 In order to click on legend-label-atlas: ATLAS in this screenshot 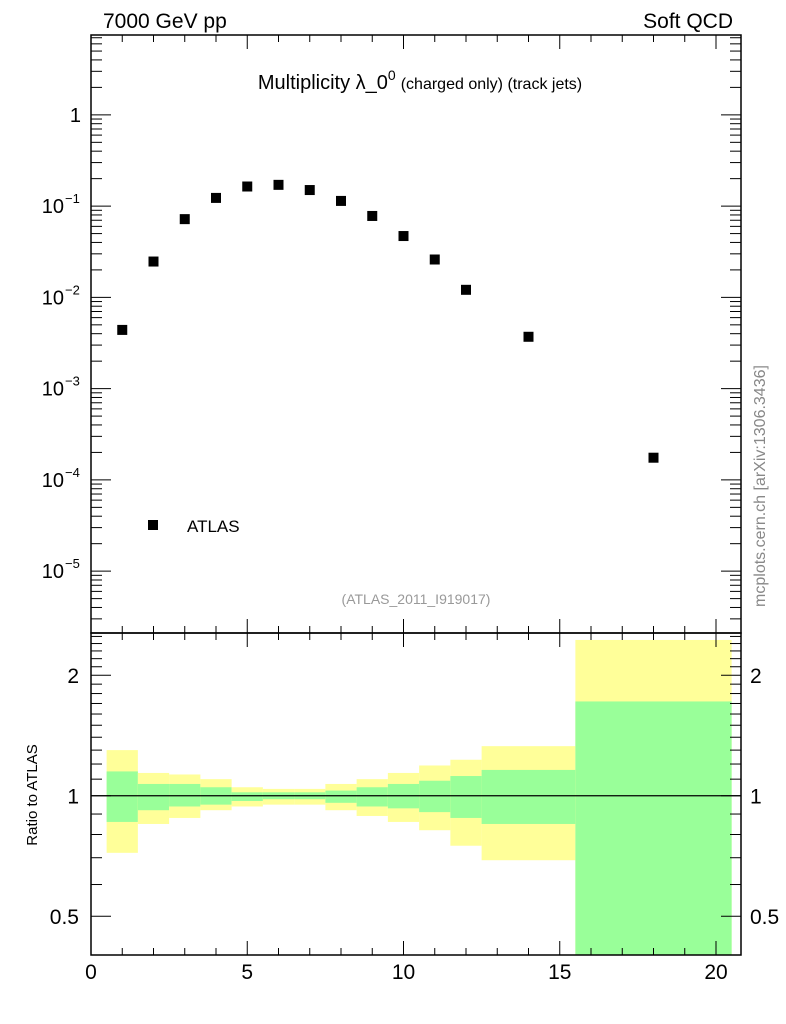, I will do `click(213, 526)`.